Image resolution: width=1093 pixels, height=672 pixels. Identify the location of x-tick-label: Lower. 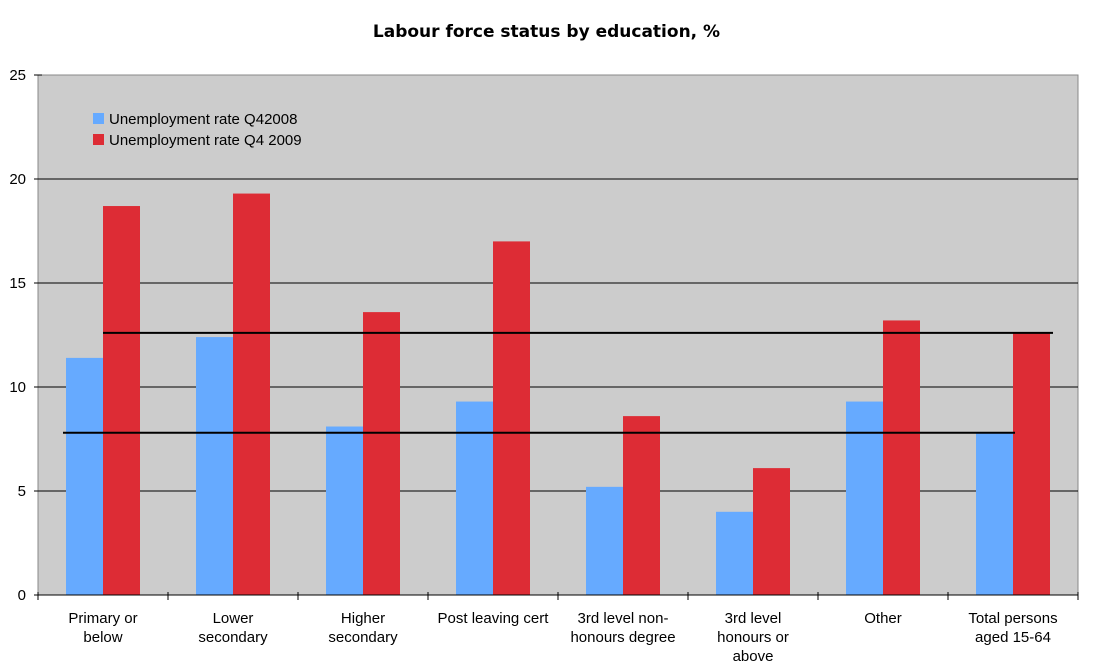
(233, 618).